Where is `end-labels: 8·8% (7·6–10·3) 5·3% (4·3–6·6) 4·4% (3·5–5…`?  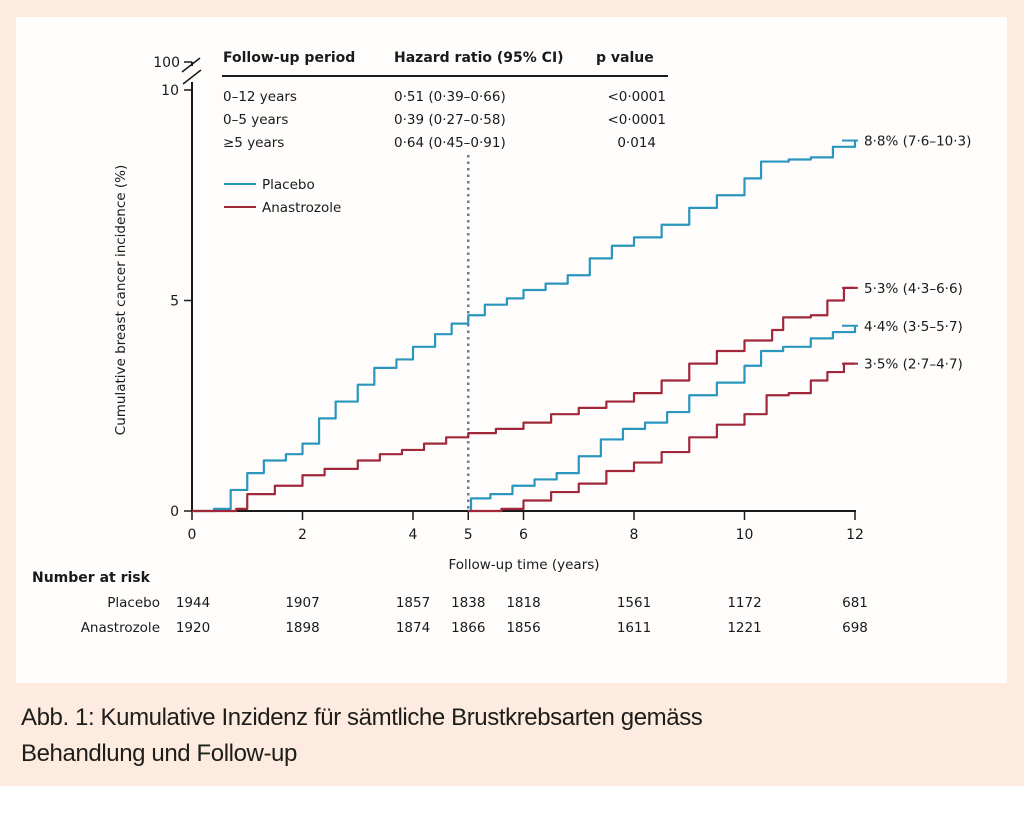 end-labels: 8·8% (7·6–10·3) 5·3% (4·3–6·6) 4·4% (3·5–5… is located at coordinates (906, 253).